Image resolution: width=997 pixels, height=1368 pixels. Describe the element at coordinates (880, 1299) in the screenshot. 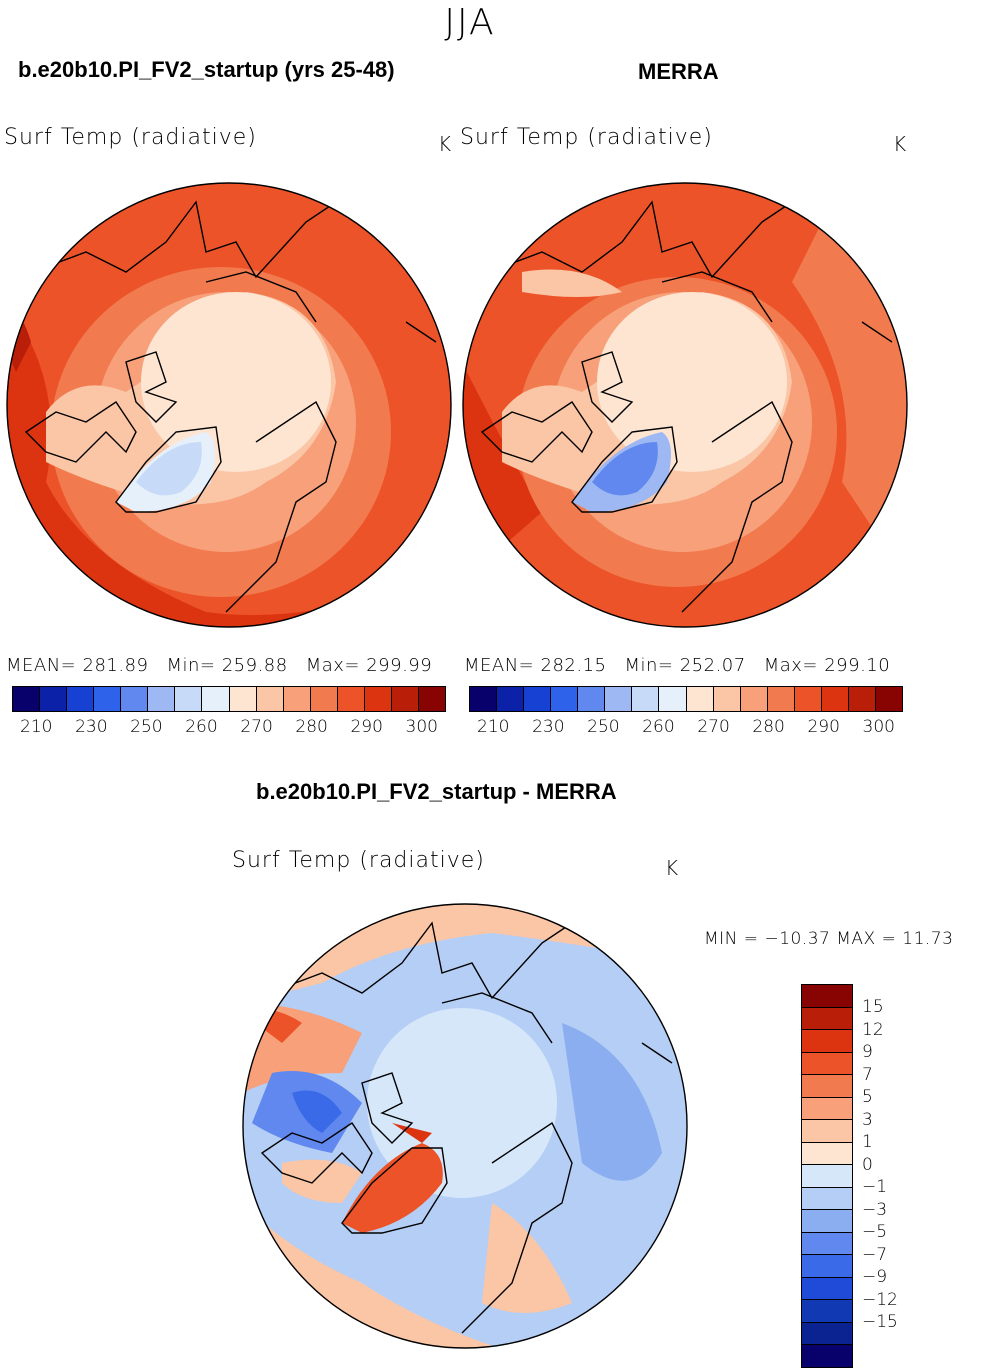

I see `colorbar-tick-label: −12` at that location.